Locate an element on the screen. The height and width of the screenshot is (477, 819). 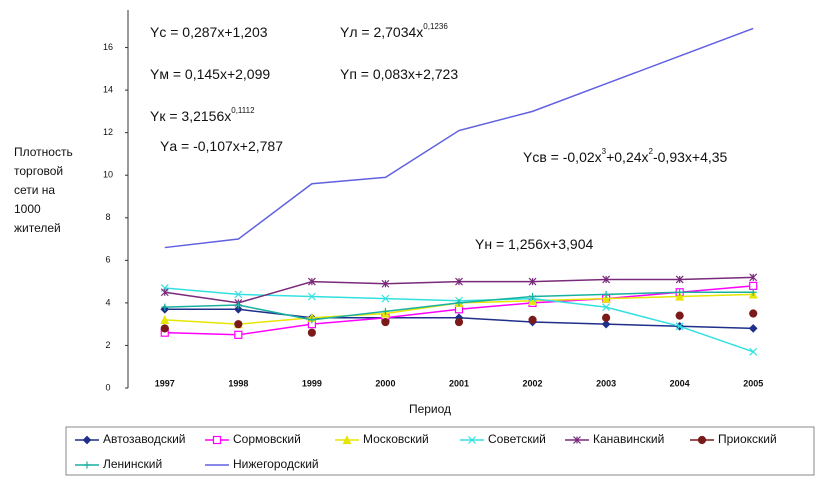
y-tick-label: 2 is located at coordinates (107, 345).